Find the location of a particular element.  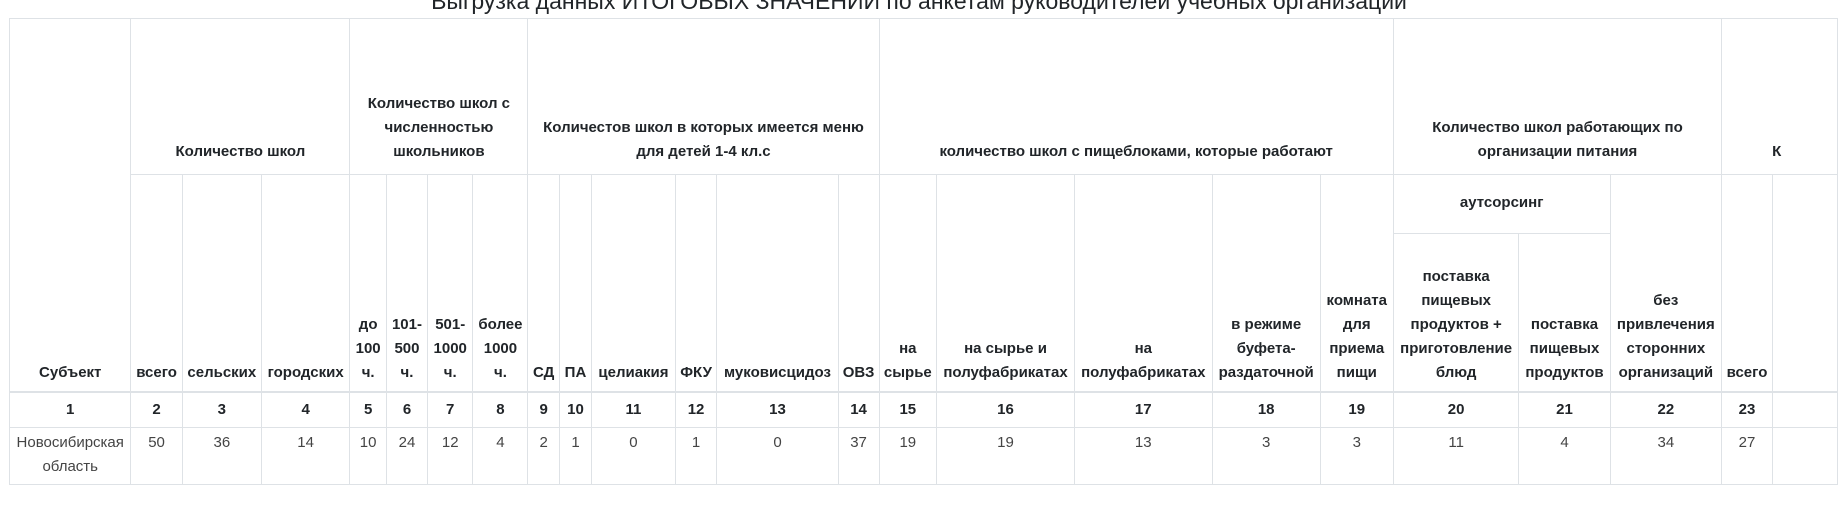

column-header: СД is located at coordinates (543, 283).